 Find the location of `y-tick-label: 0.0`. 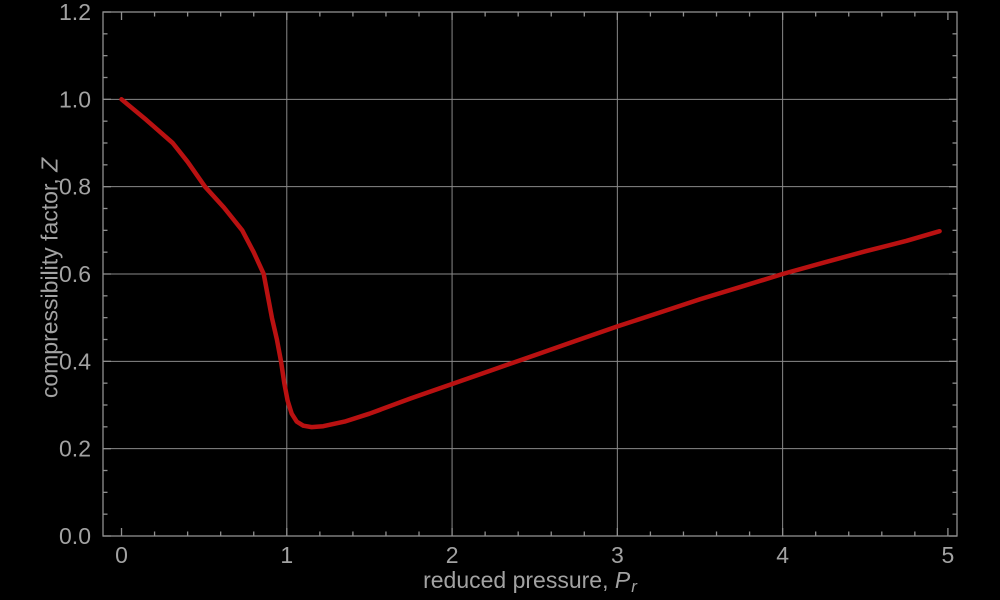

y-tick-label: 0.0 is located at coordinates (75, 536).